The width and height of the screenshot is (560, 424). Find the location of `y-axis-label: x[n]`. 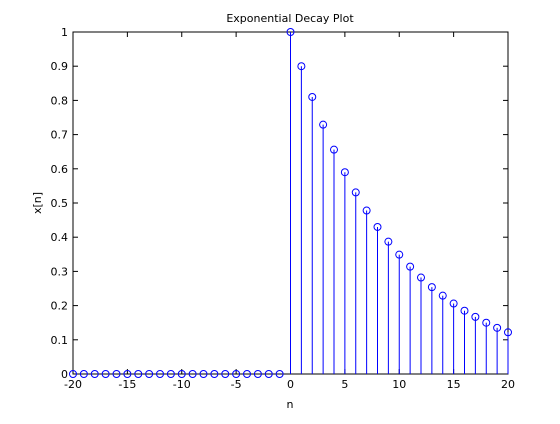

y-axis-label: x[n] is located at coordinates (37, 203).